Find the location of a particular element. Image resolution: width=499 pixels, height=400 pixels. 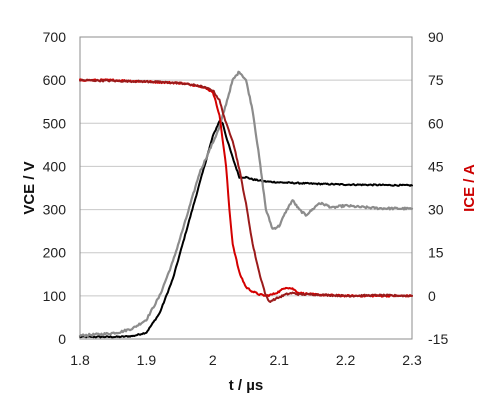

y-tick-label: 100 is located at coordinates (55, 296).